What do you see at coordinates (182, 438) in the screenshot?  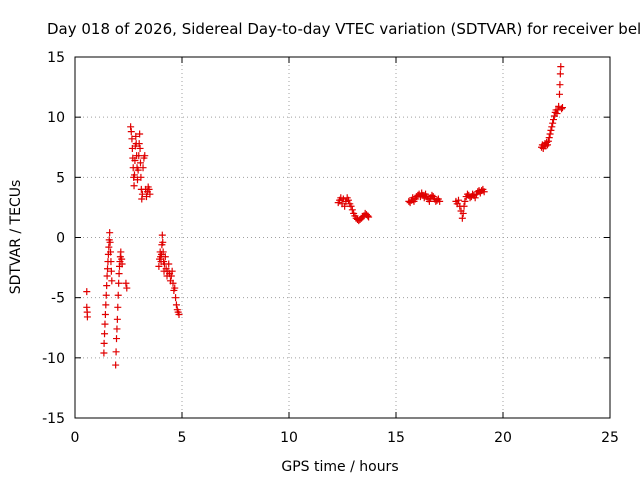 I see `x-tick-label: 5` at bounding box center [182, 438].